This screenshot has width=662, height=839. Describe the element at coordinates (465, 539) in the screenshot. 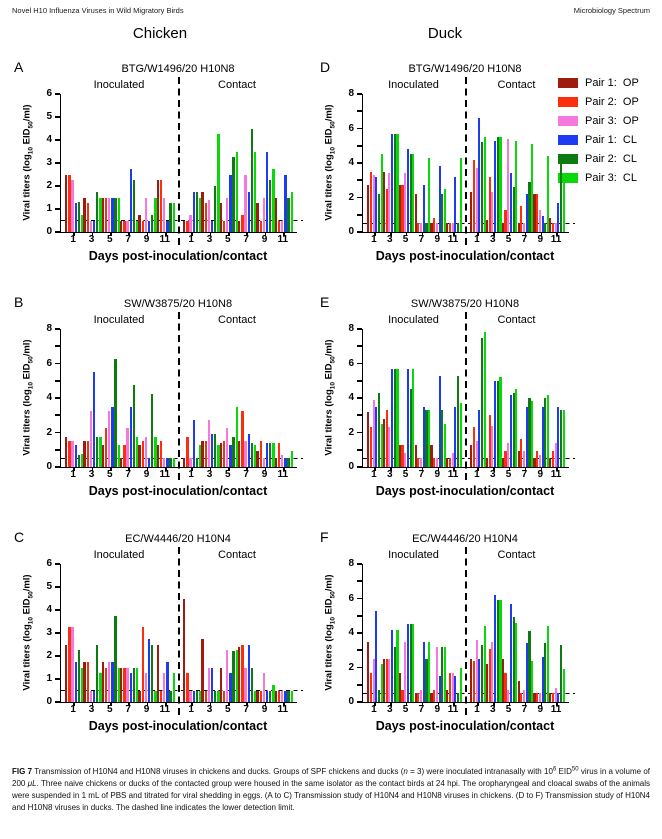

I see `panel-title: EC/W4446/20 H10N4` at that location.